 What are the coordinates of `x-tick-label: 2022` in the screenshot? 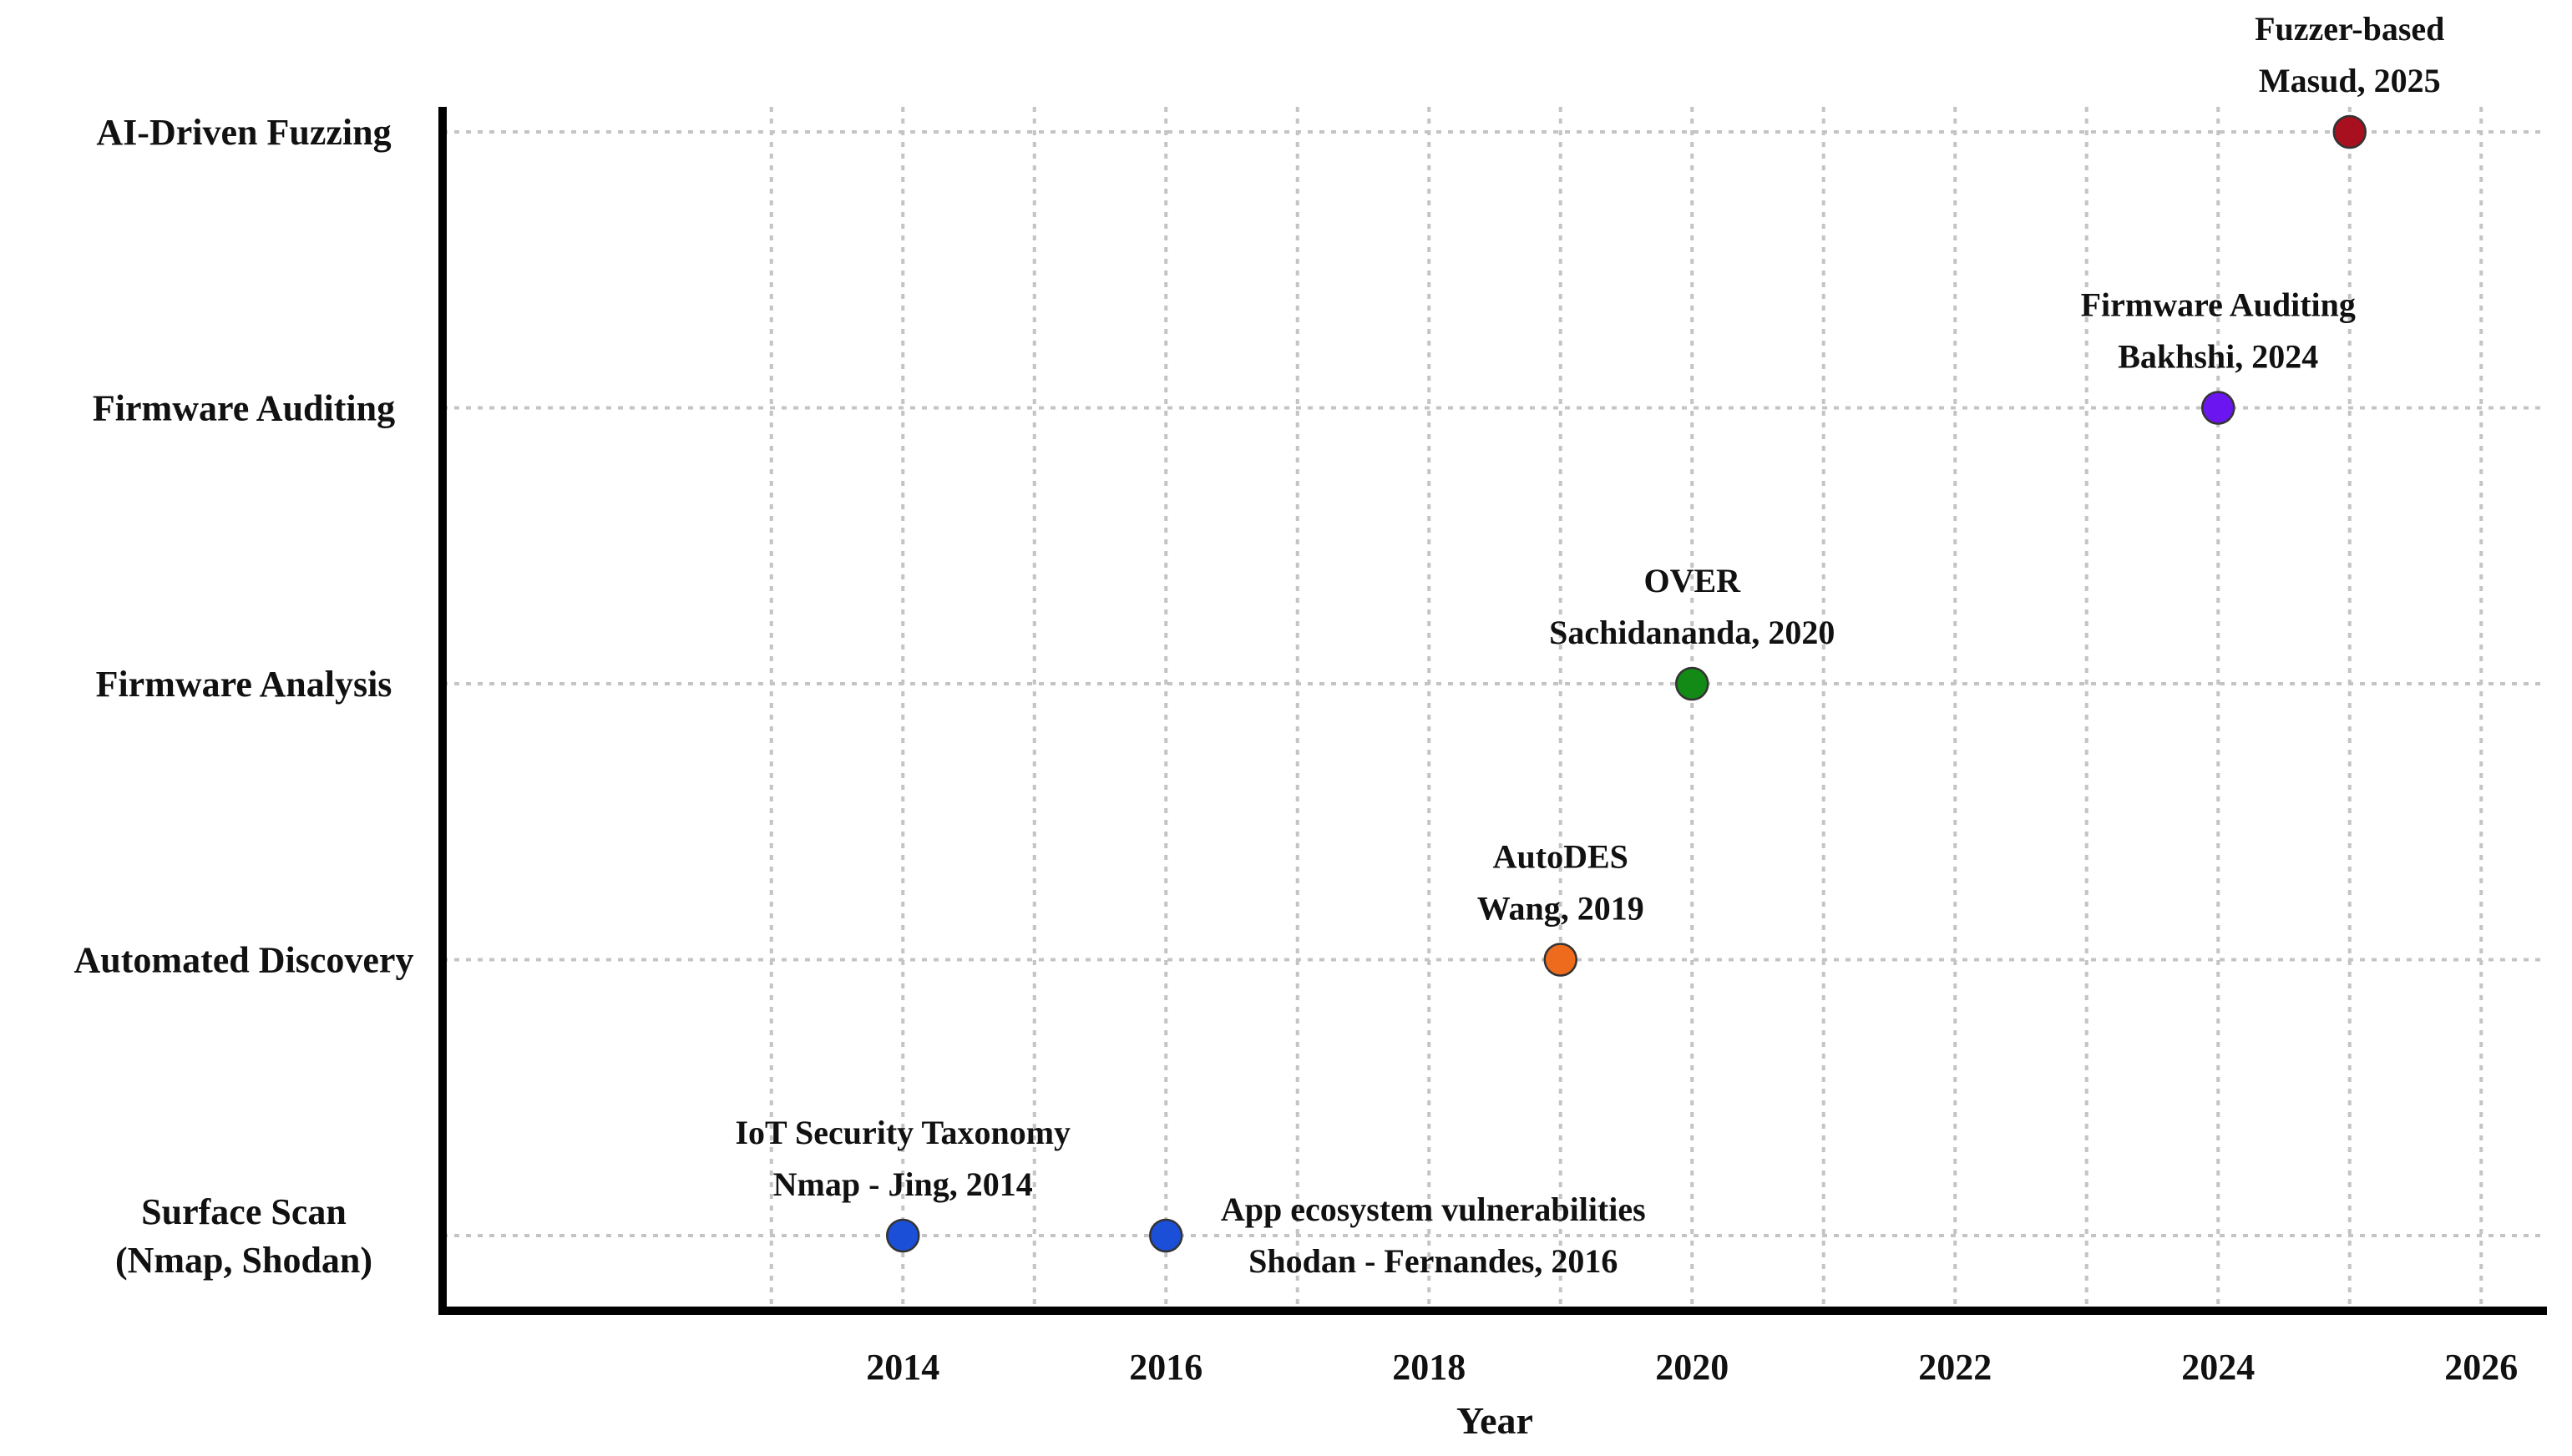 It's located at (1955, 1367).